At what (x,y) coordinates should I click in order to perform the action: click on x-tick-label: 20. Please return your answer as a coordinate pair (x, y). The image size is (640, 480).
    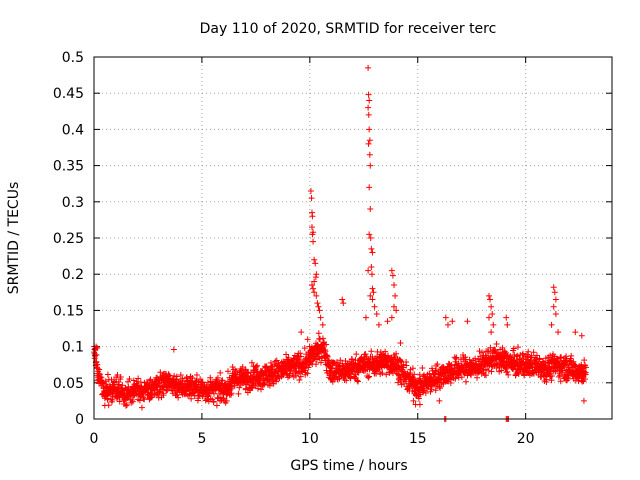
    Looking at the image, I should click on (526, 439).